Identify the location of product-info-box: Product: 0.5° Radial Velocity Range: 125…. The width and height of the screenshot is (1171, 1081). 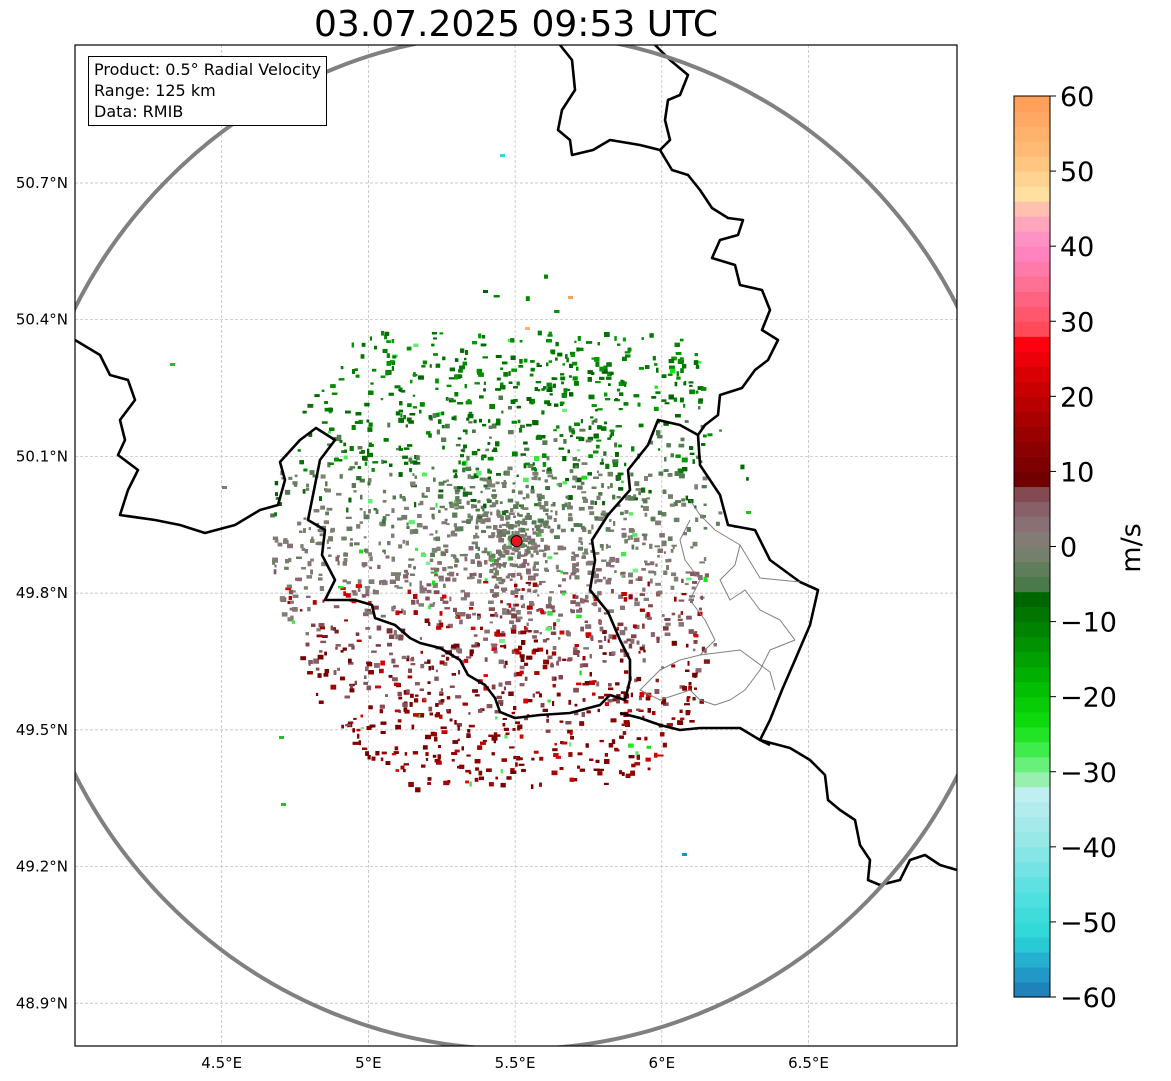
(208, 91).